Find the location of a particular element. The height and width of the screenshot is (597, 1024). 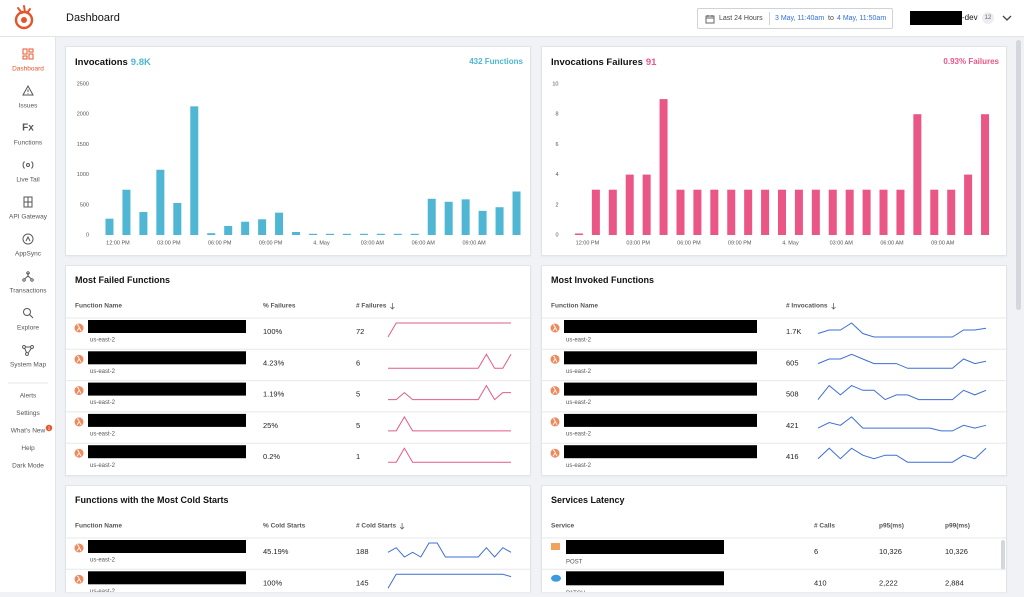

divider is located at coordinates (769, 18).